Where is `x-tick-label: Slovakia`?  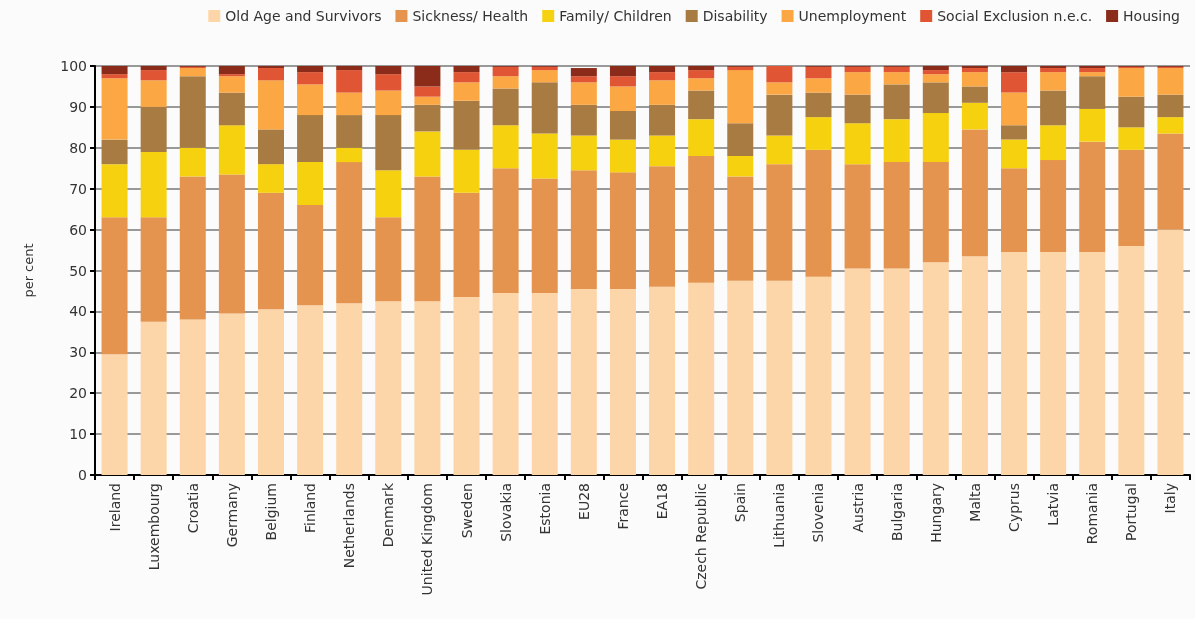
x-tick-label: Slovakia is located at coordinates (505, 512).